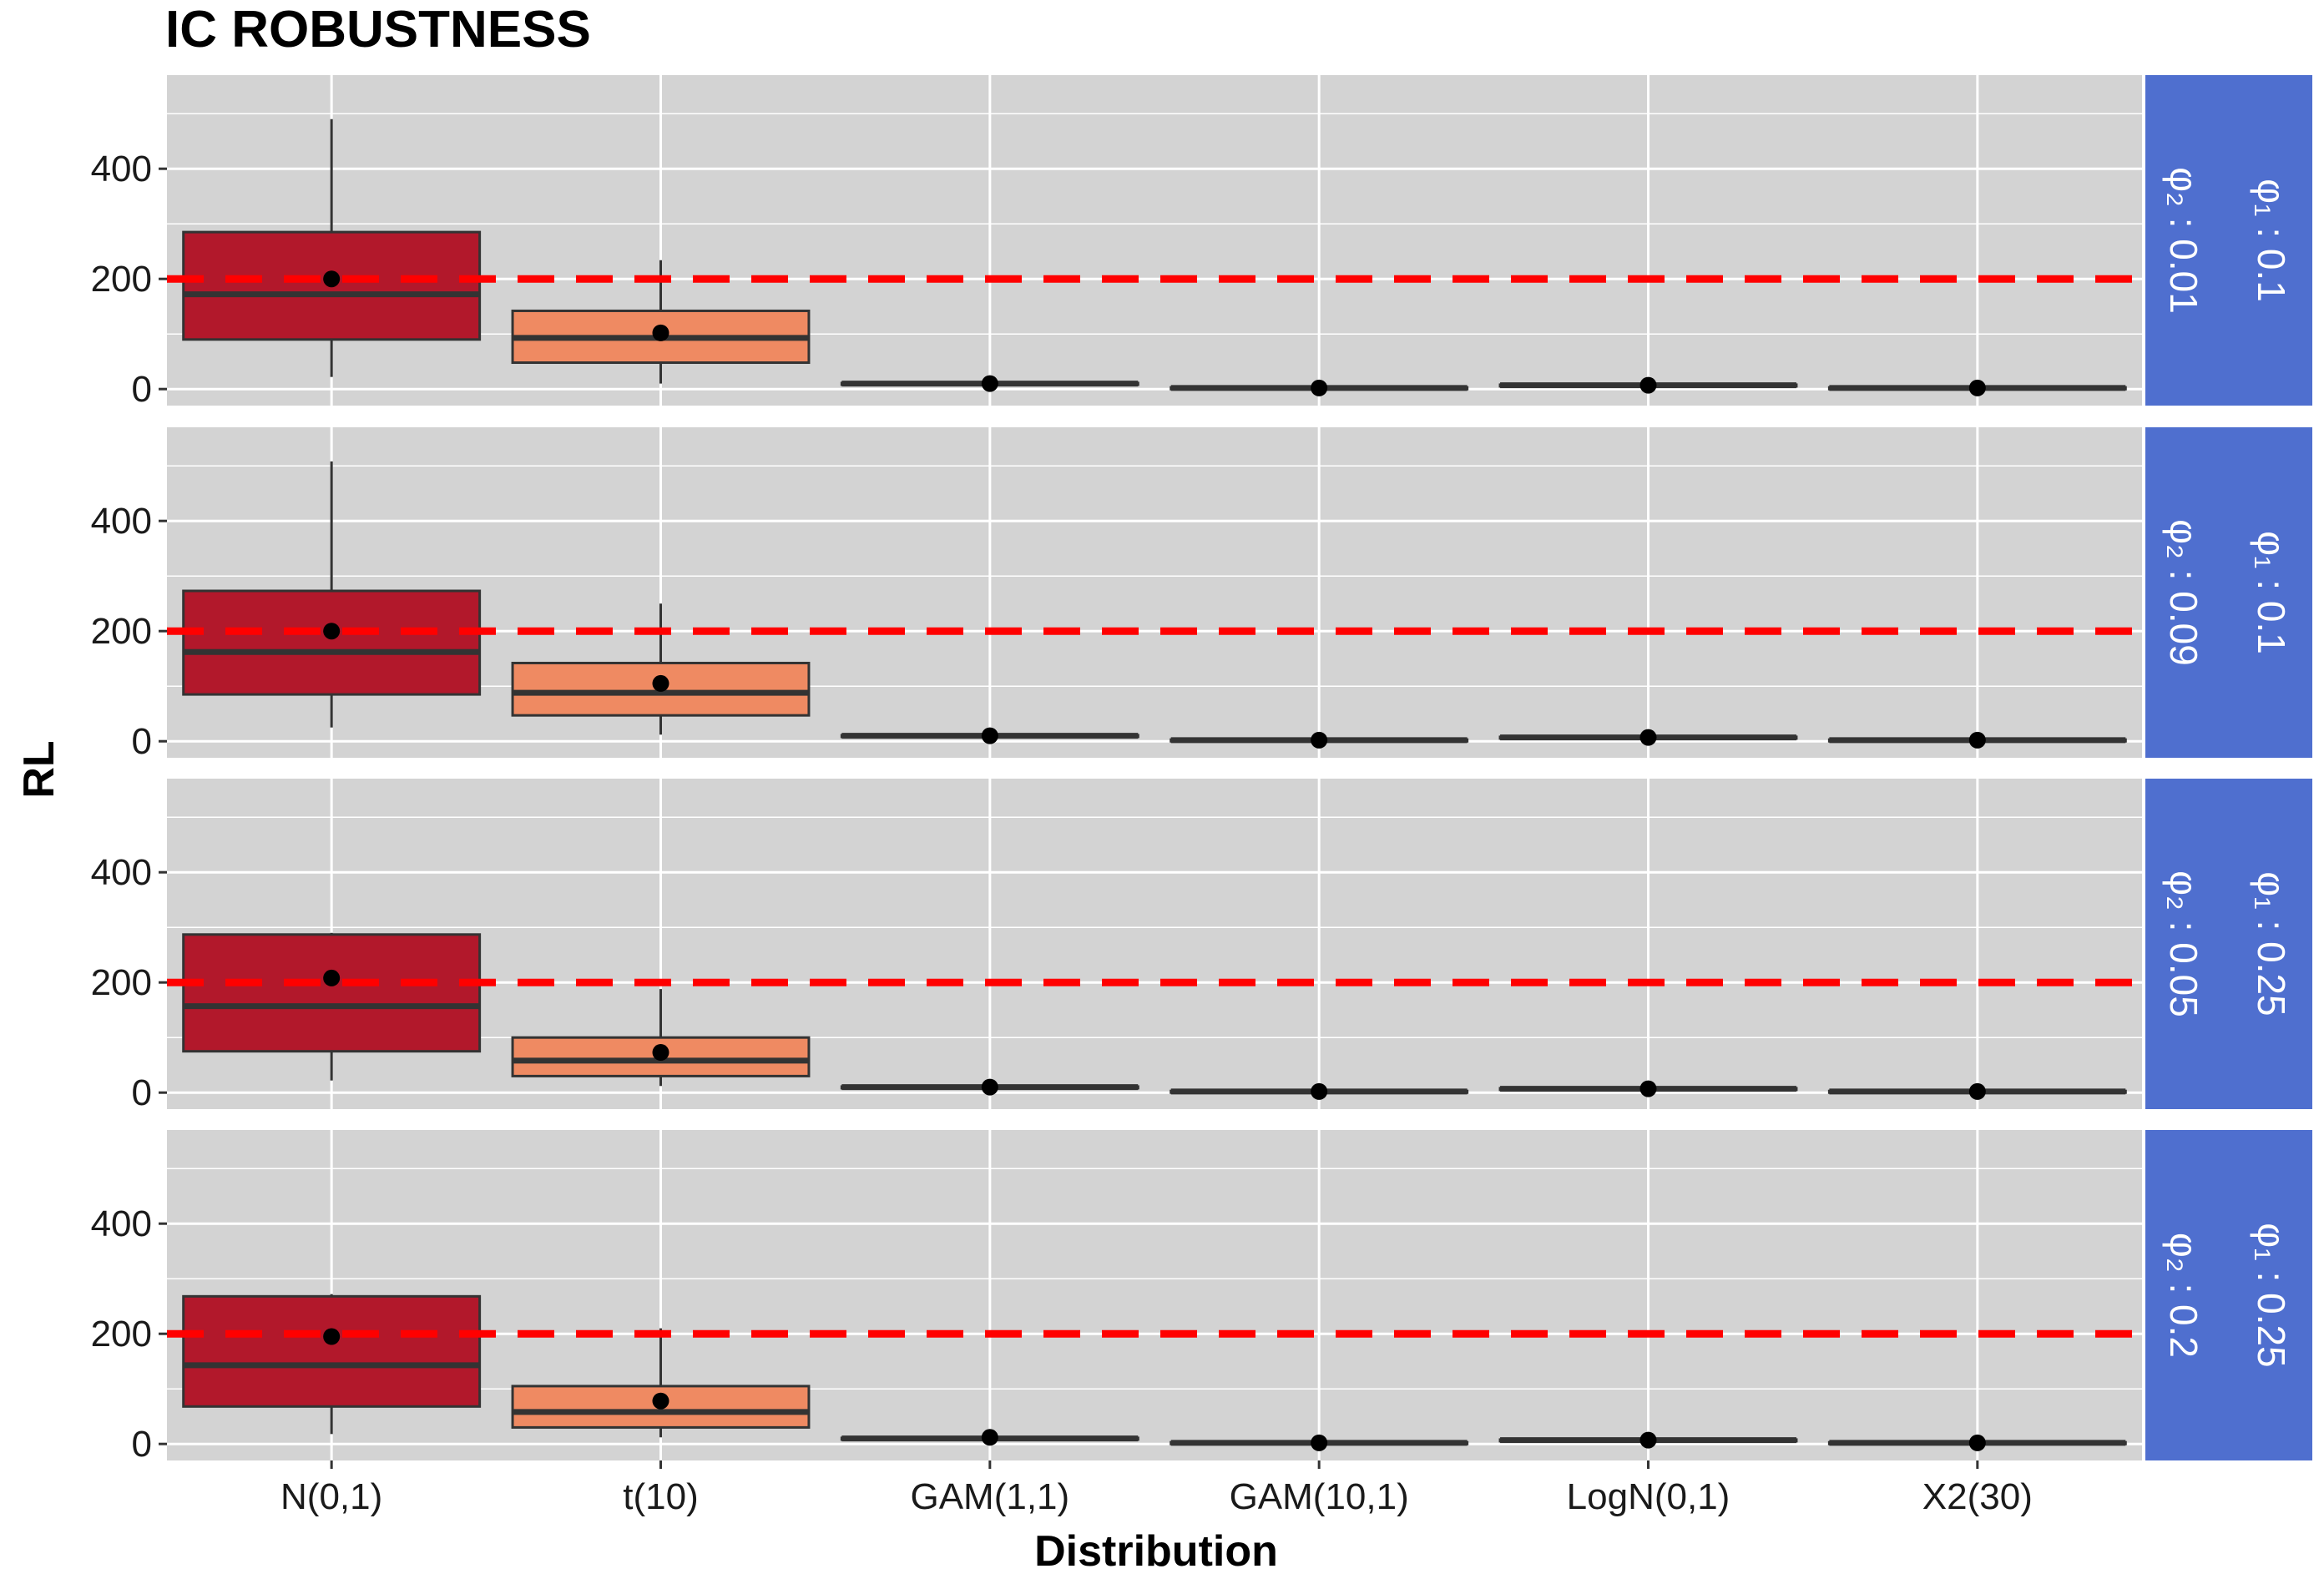 The height and width of the screenshot is (1589, 2324). What do you see at coordinates (1648, 1496) in the screenshot?
I see `x-tick-label: LogN(0,1)` at bounding box center [1648, 1496].